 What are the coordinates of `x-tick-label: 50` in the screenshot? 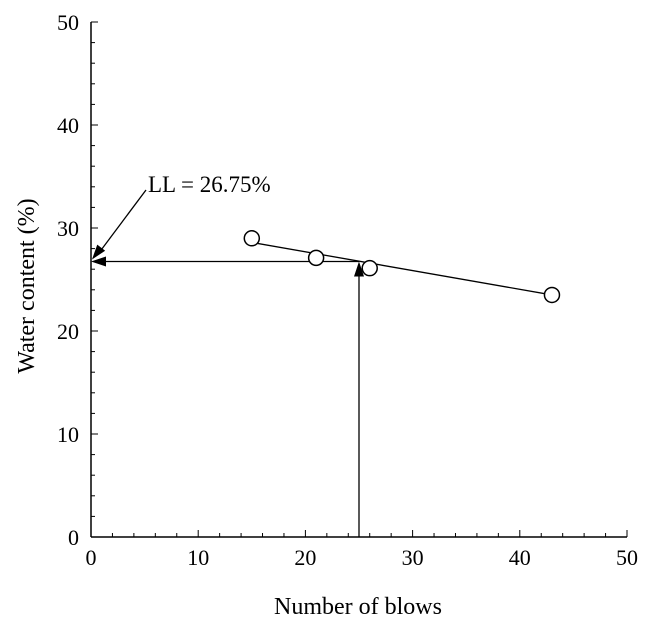 It's located at (627, 557).